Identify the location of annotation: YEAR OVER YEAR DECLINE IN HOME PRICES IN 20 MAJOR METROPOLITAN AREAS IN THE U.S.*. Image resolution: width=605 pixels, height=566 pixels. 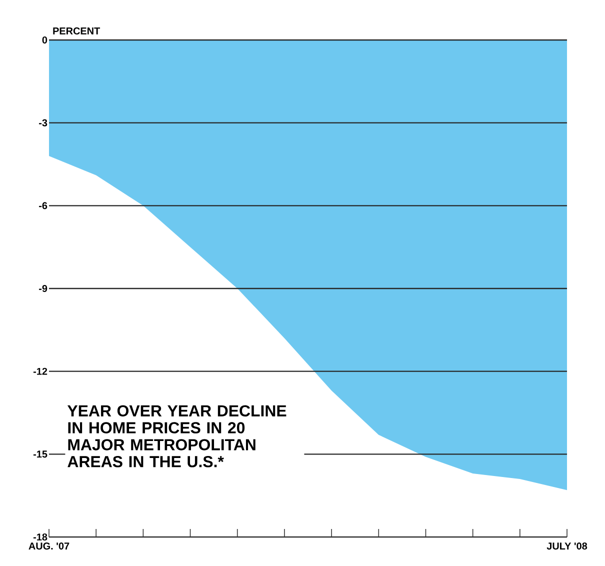
(176, 436).